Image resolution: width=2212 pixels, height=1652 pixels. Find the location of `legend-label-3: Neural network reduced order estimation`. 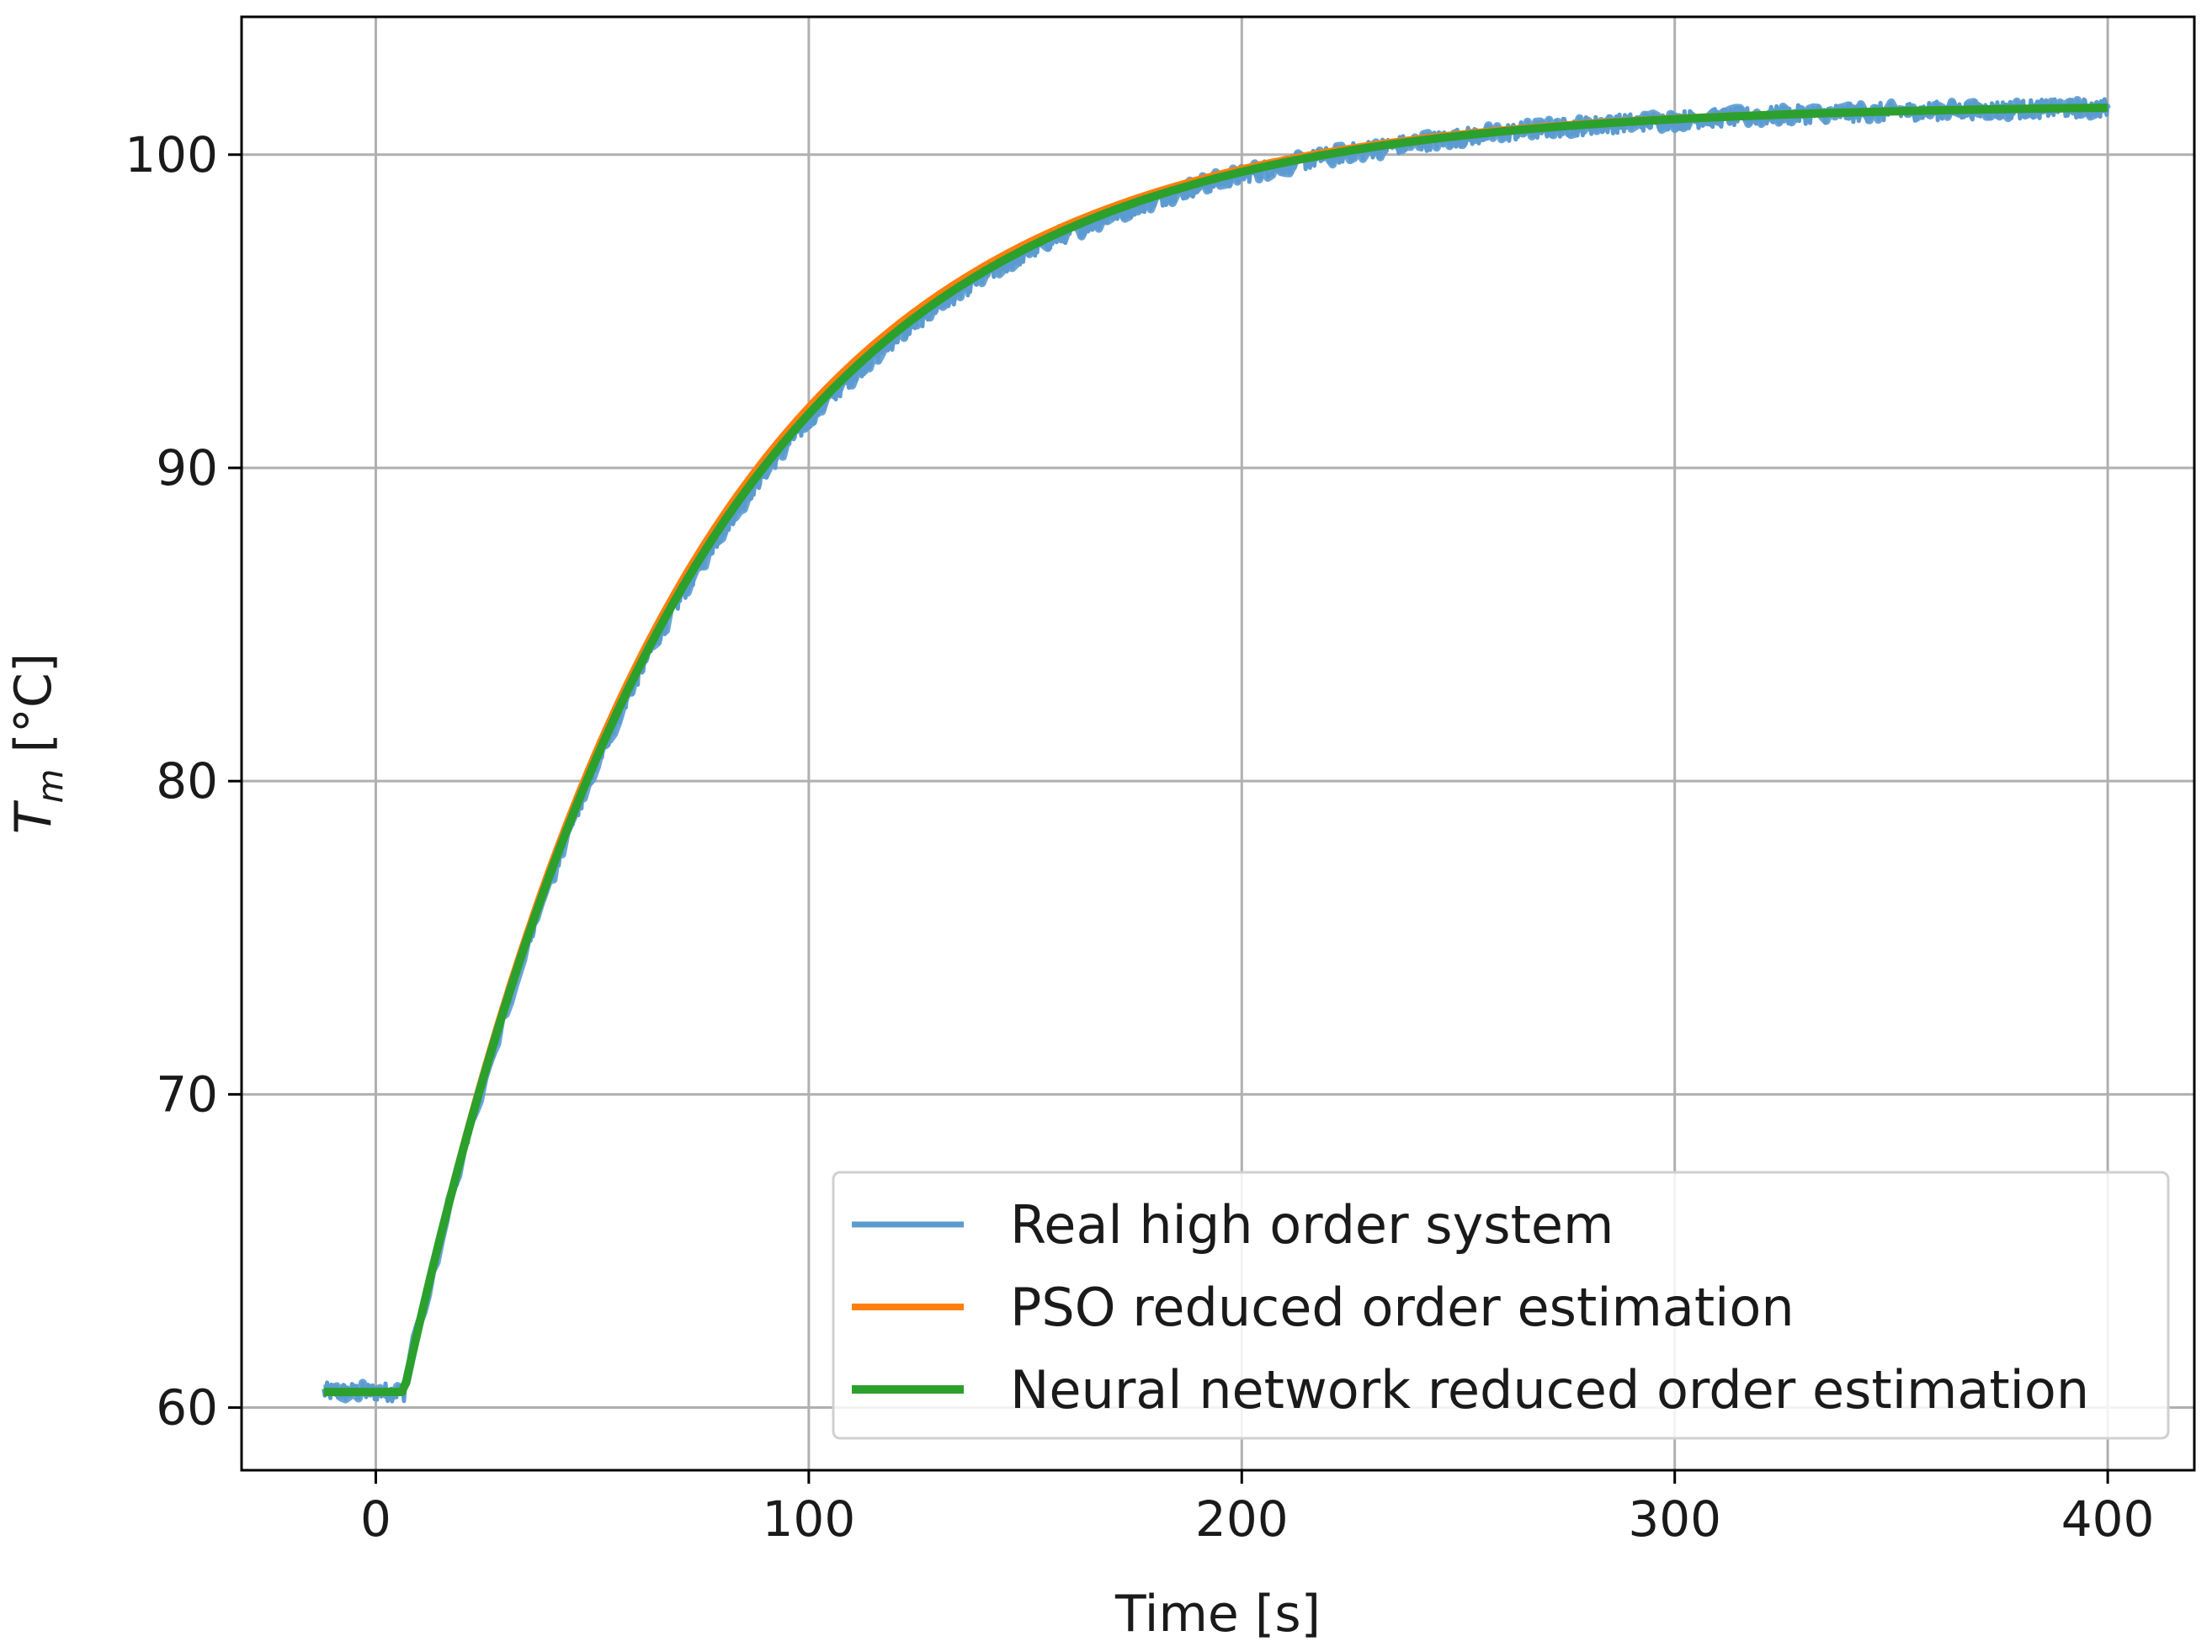

legend-label-3: Neural network reduced order estimation is located at coordinates (1550, 1390).